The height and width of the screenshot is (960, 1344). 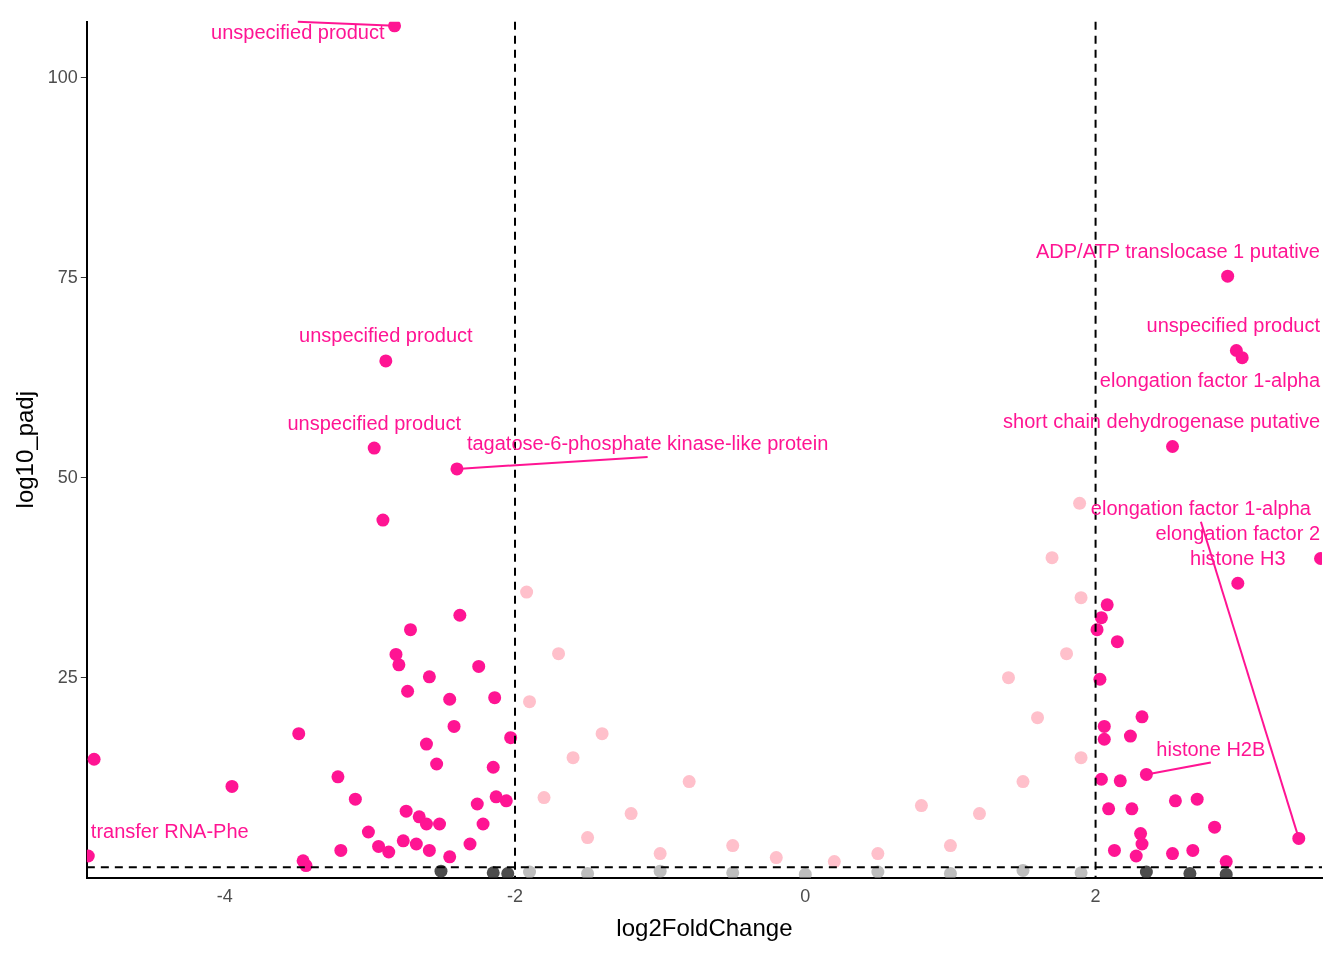 What do you see at coordinates (224, 896) in the screenshot?
I see `x-tick-label: -4` at bounding box center [224, 896].